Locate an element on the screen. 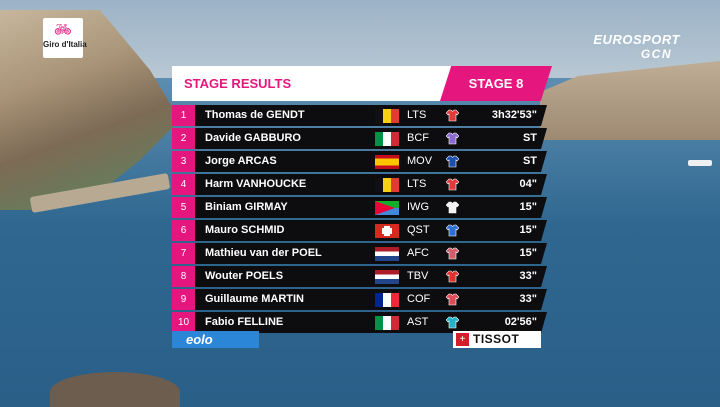  flag-eritrea-icon is located at coordinates (387, 208).